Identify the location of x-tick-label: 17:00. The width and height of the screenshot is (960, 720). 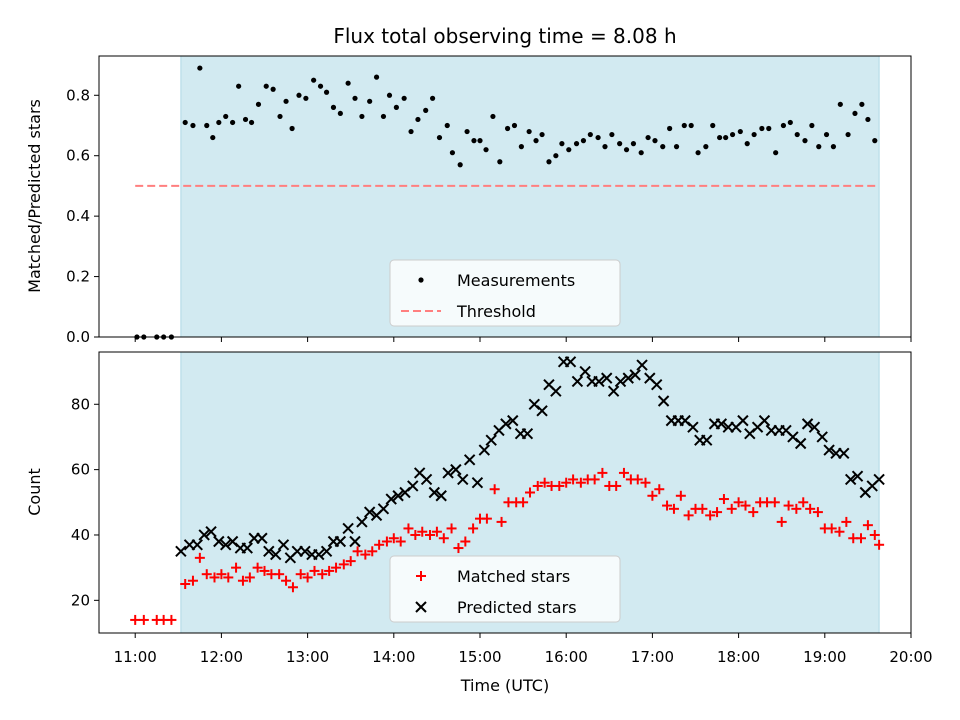
(652, 657).